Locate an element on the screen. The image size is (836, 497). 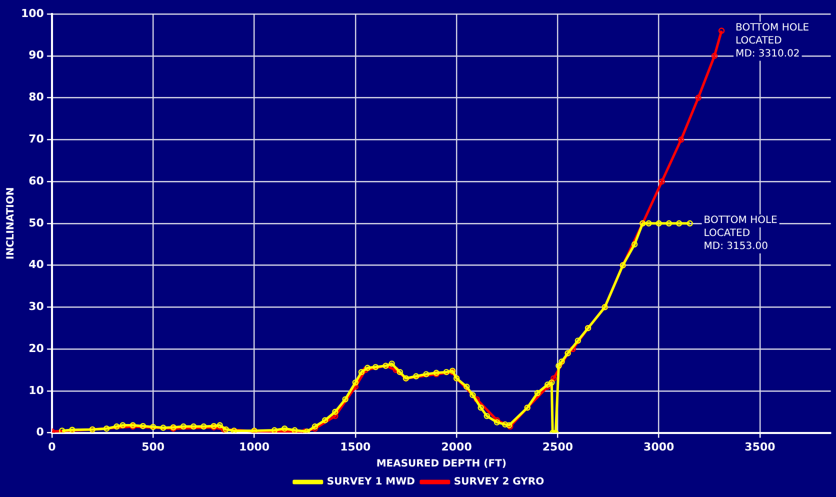
y-tick-label: 80 is located at coordinates (36, 97).